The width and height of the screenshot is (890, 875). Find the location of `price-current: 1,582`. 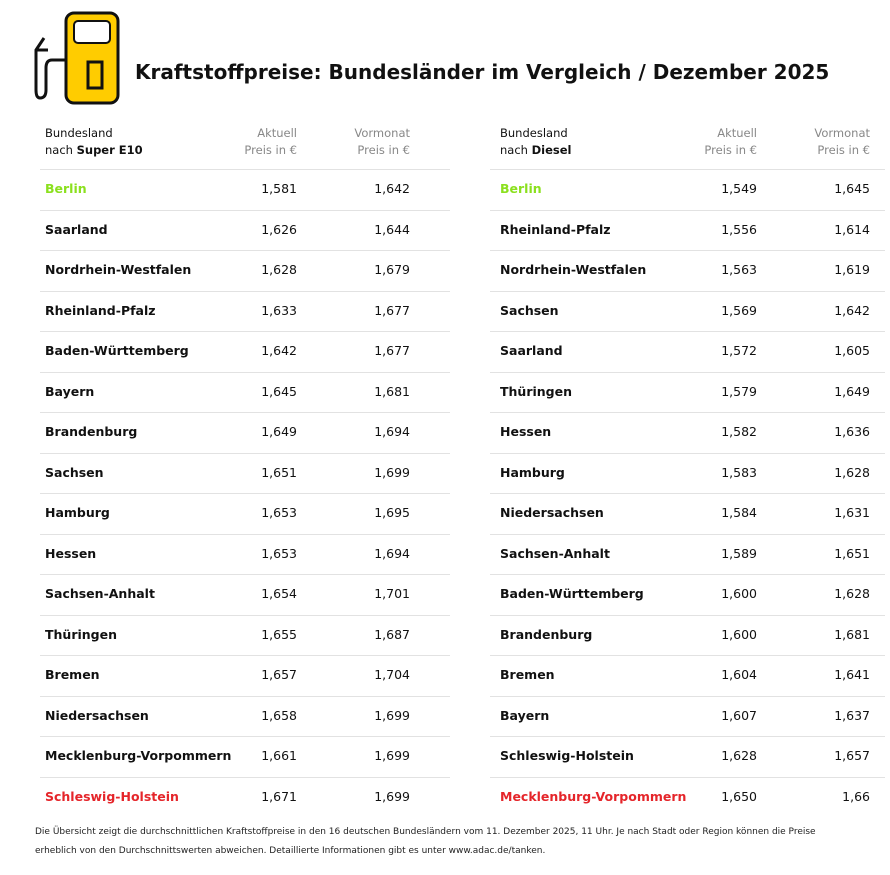

price-current: 1,582 is located at coordinates (739, 431).